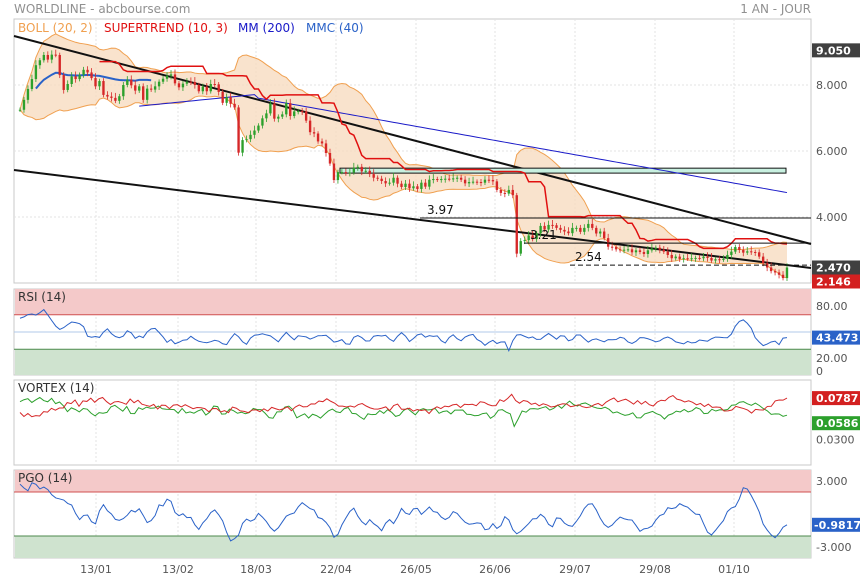 This screenshot has height=584, width=860. Describe the element at coordinates (775, 9) in the screenshot. I see `period-label: 1 AN - JOUR` at that location.